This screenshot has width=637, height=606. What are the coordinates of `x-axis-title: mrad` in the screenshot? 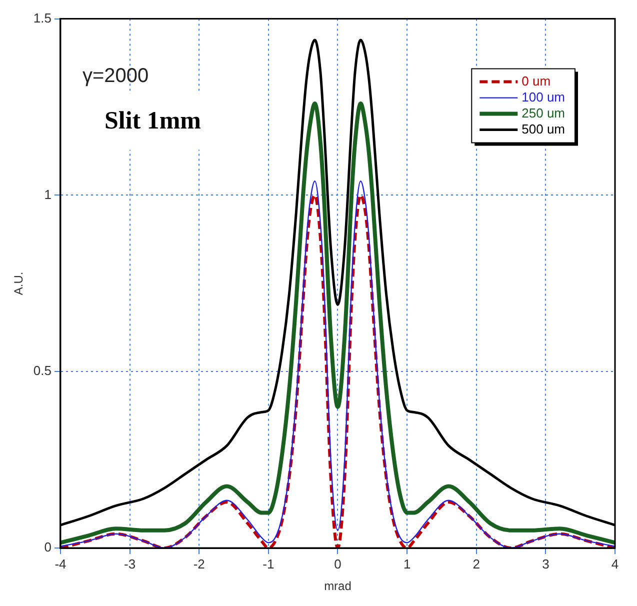 It's located at (338, 586).